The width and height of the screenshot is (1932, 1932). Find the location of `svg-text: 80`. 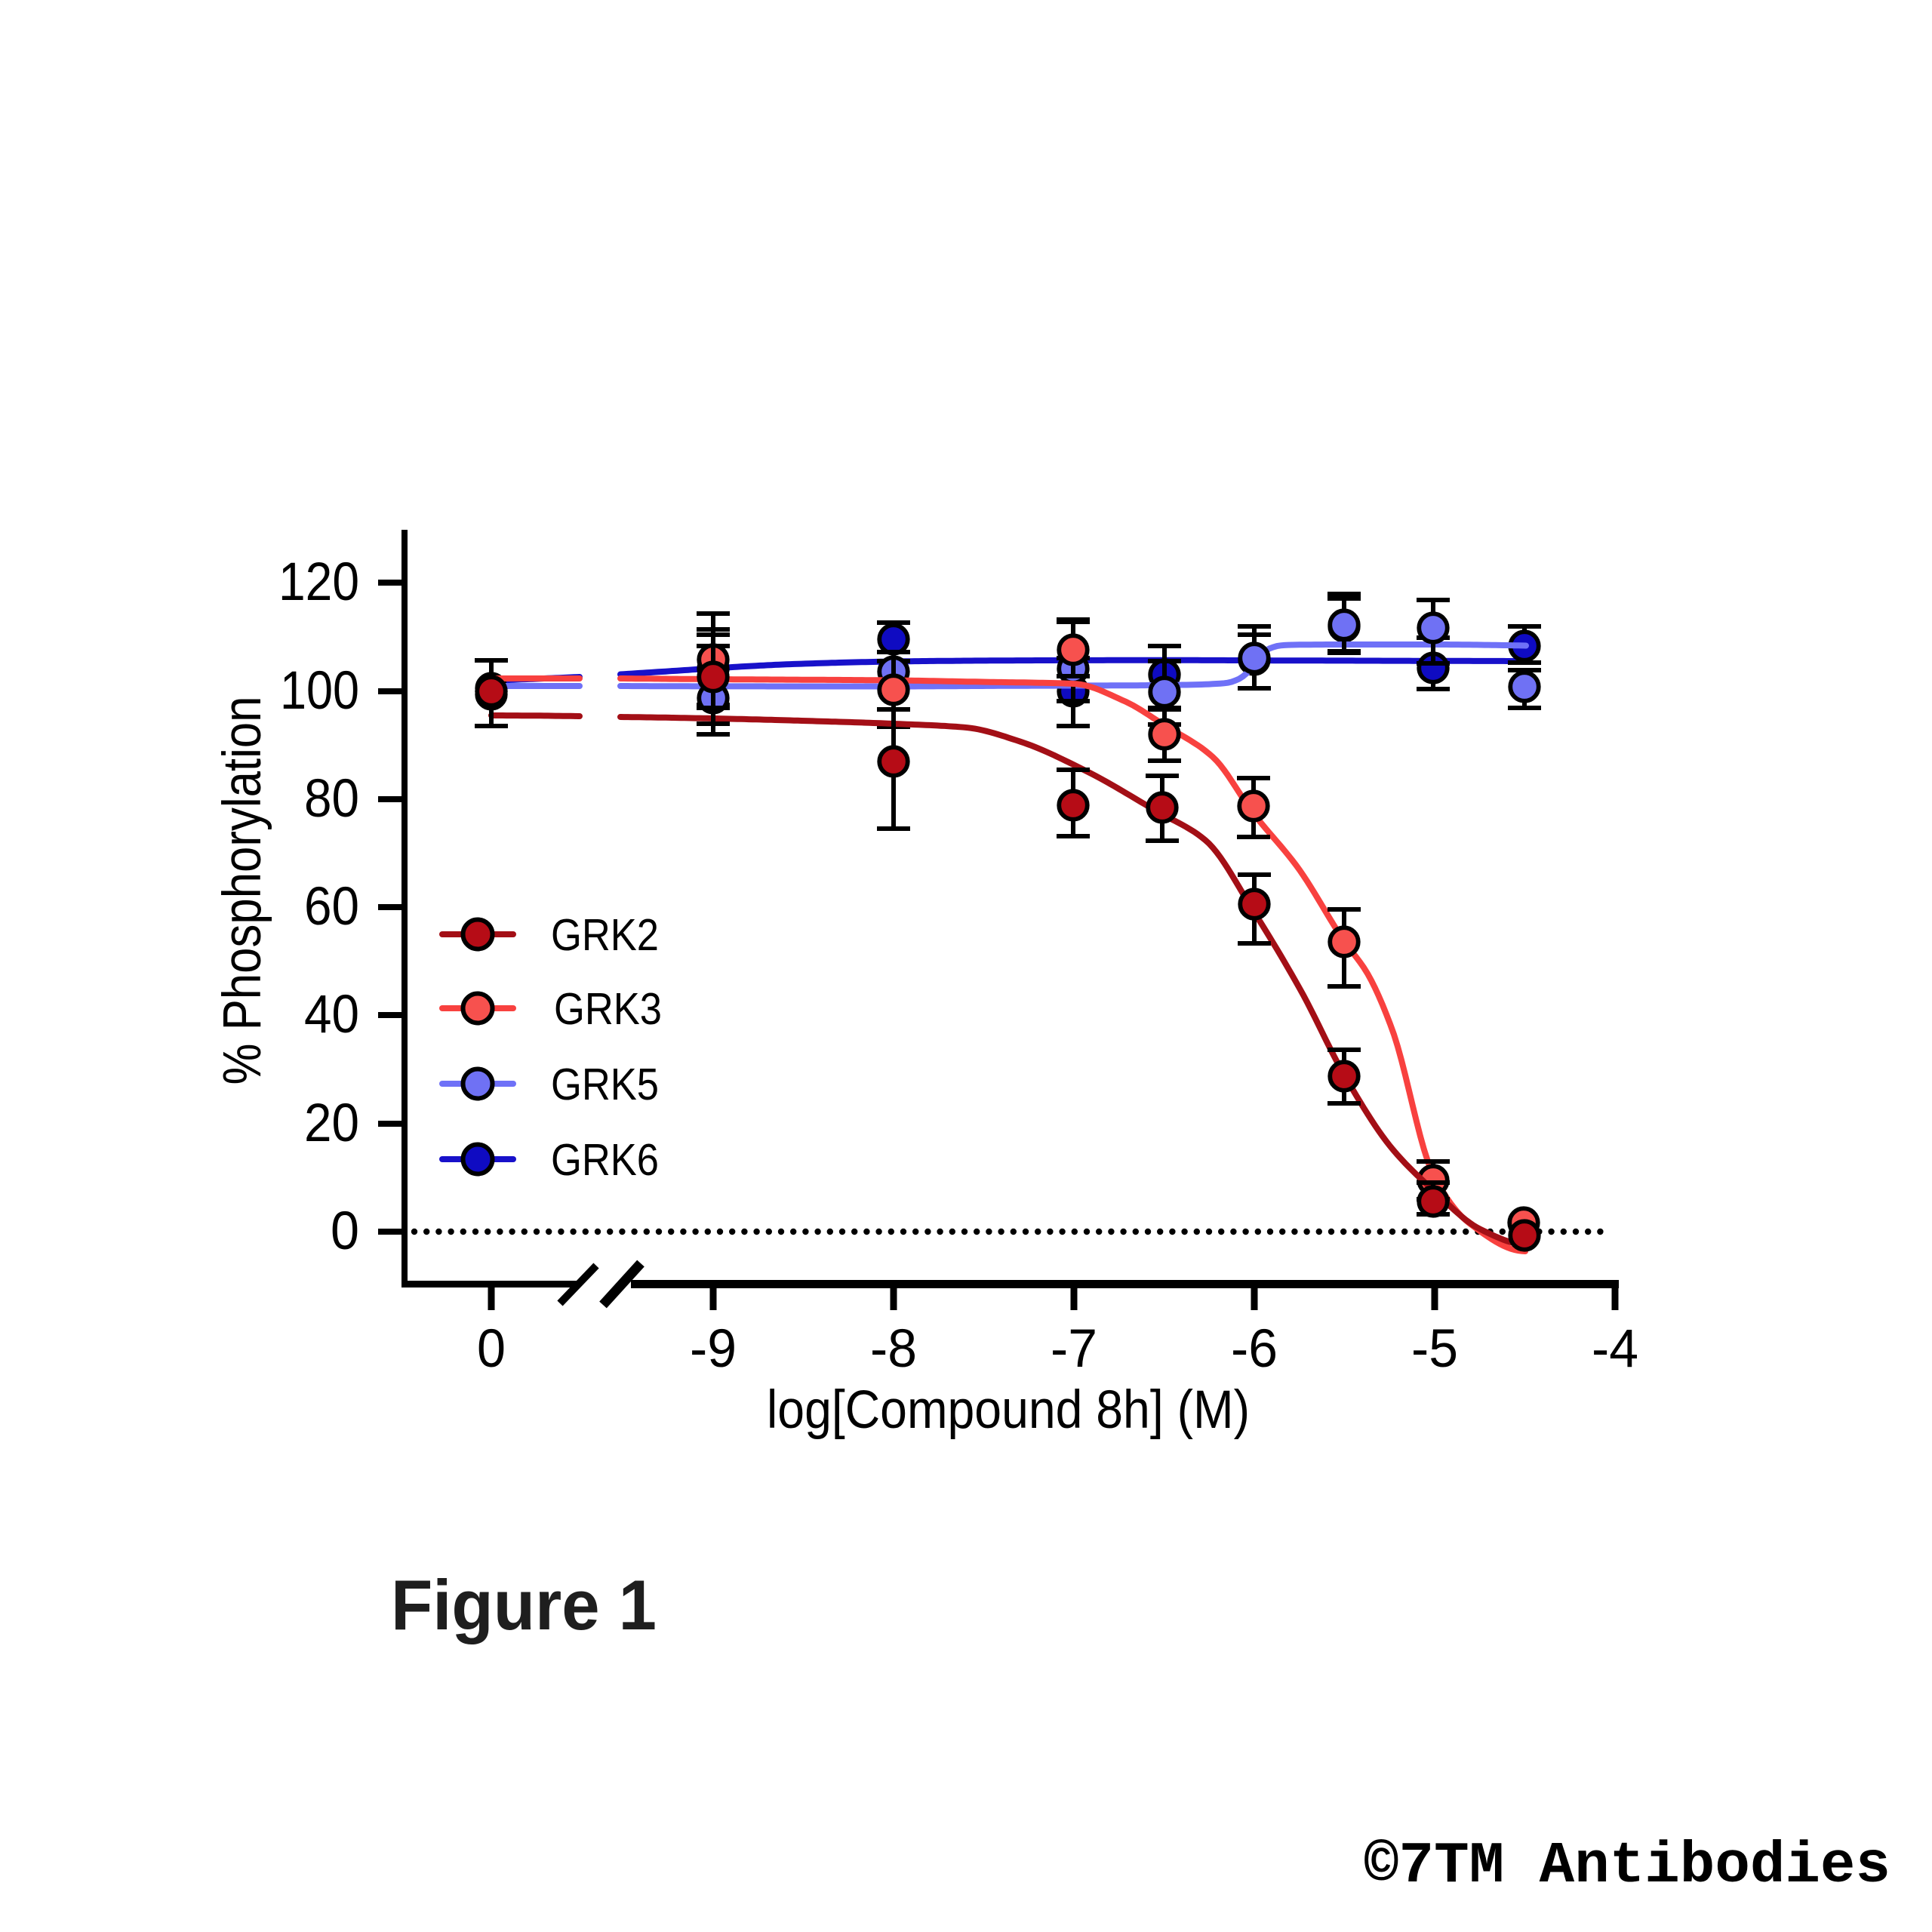

svg-text: 80 is located at coordinates (331, 799).